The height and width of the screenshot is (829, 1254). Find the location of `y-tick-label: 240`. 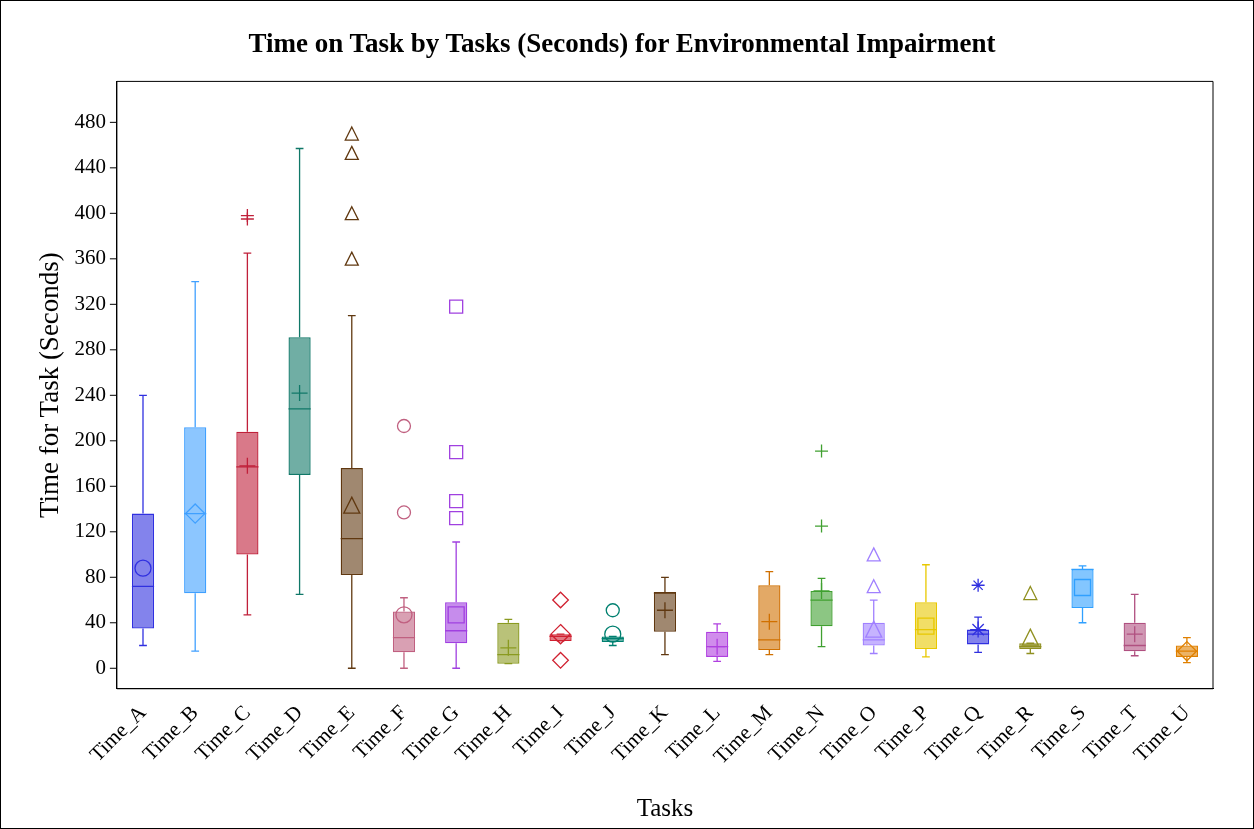

y-tick-label: 240 is located at coordinates (90, 393).